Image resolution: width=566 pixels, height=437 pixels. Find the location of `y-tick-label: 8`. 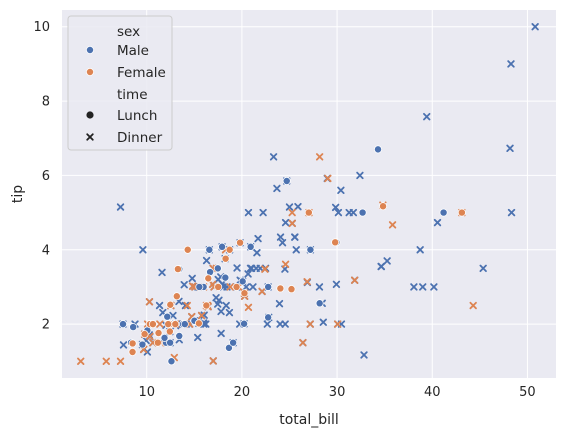

y-tick-label: 8 is located at coordinates (46, 102).